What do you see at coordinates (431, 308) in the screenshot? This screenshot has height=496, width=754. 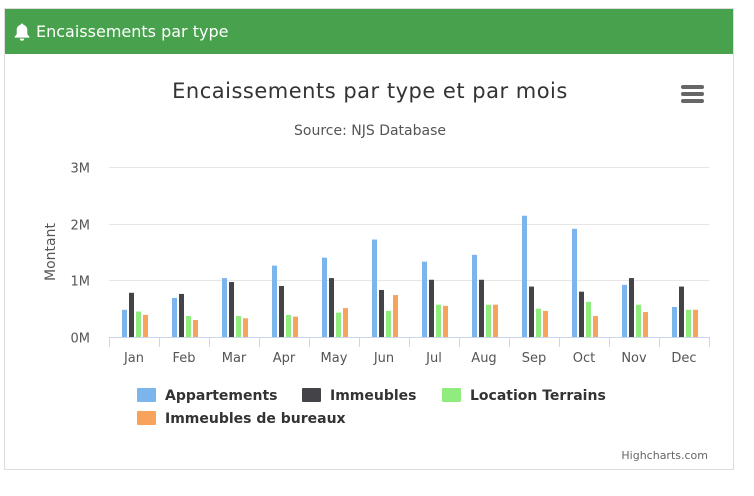 I see `bar-immeubles-jul` at bounding box center [431, 308].